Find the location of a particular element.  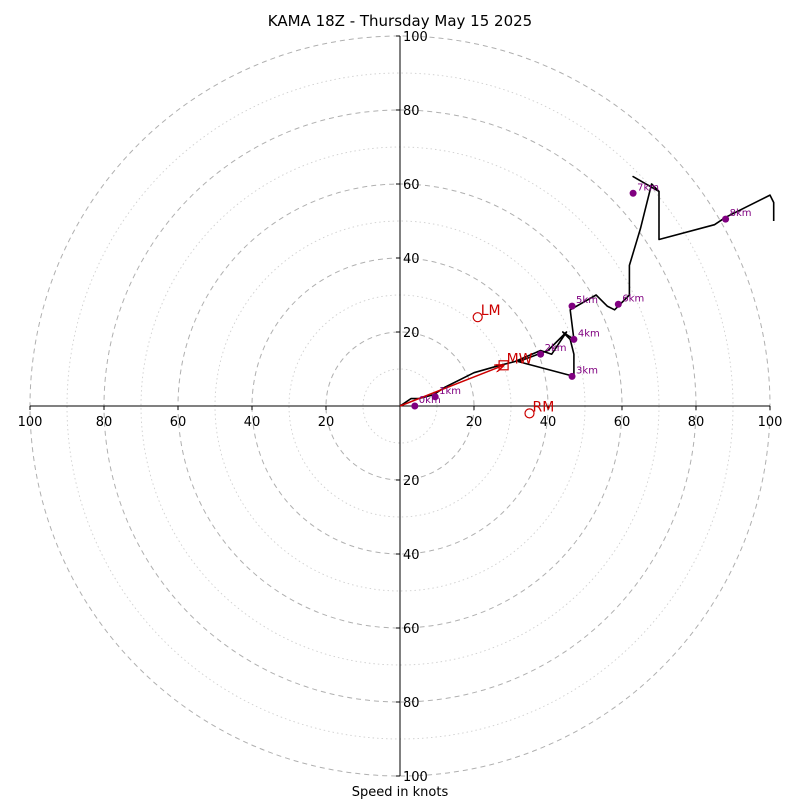

storm-motion-label: RM is located at coordinates (544, 407).